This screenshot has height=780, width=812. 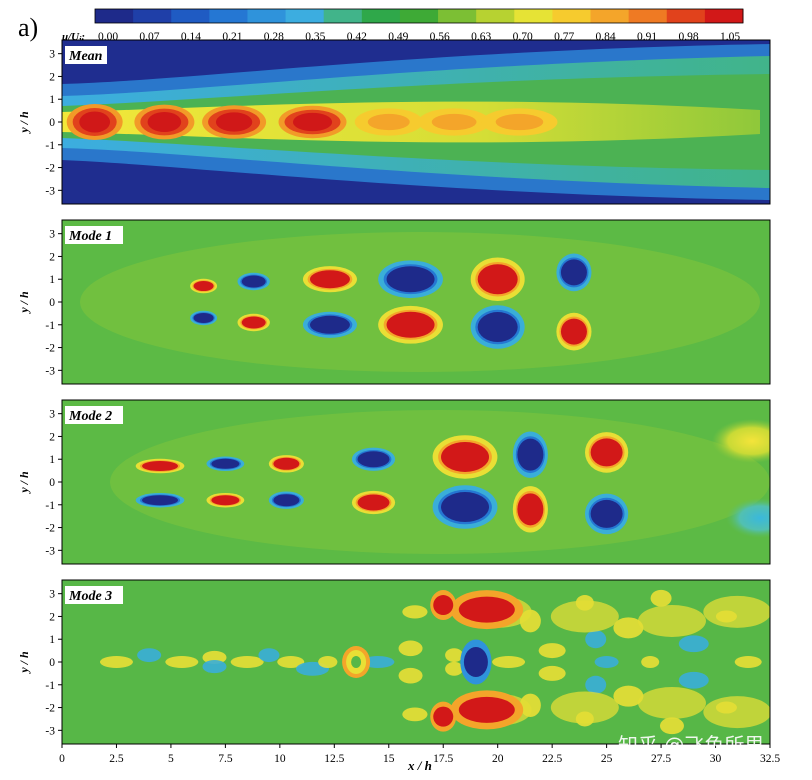 I want to click on mode2-edge-yellow, so click(x=741, y=441).